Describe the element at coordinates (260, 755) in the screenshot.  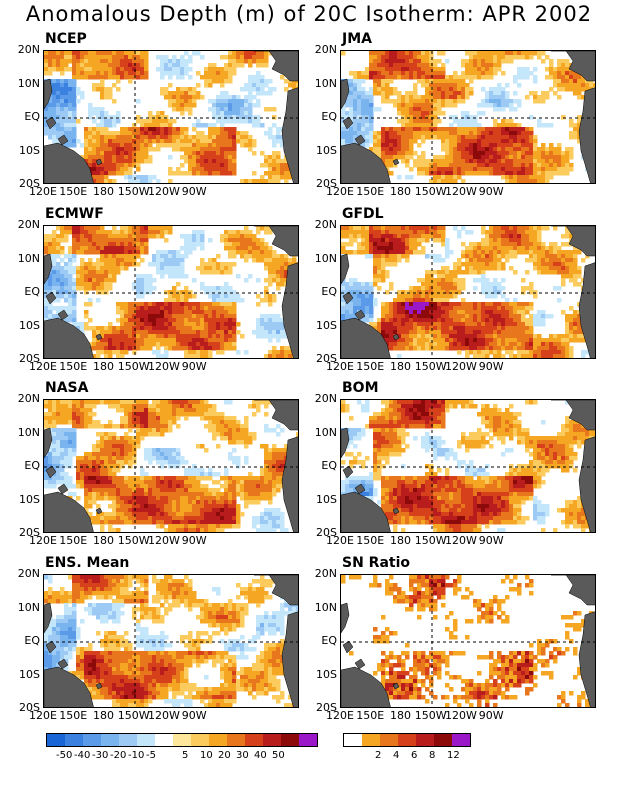
I see `colorbar-label: 40` at that location.